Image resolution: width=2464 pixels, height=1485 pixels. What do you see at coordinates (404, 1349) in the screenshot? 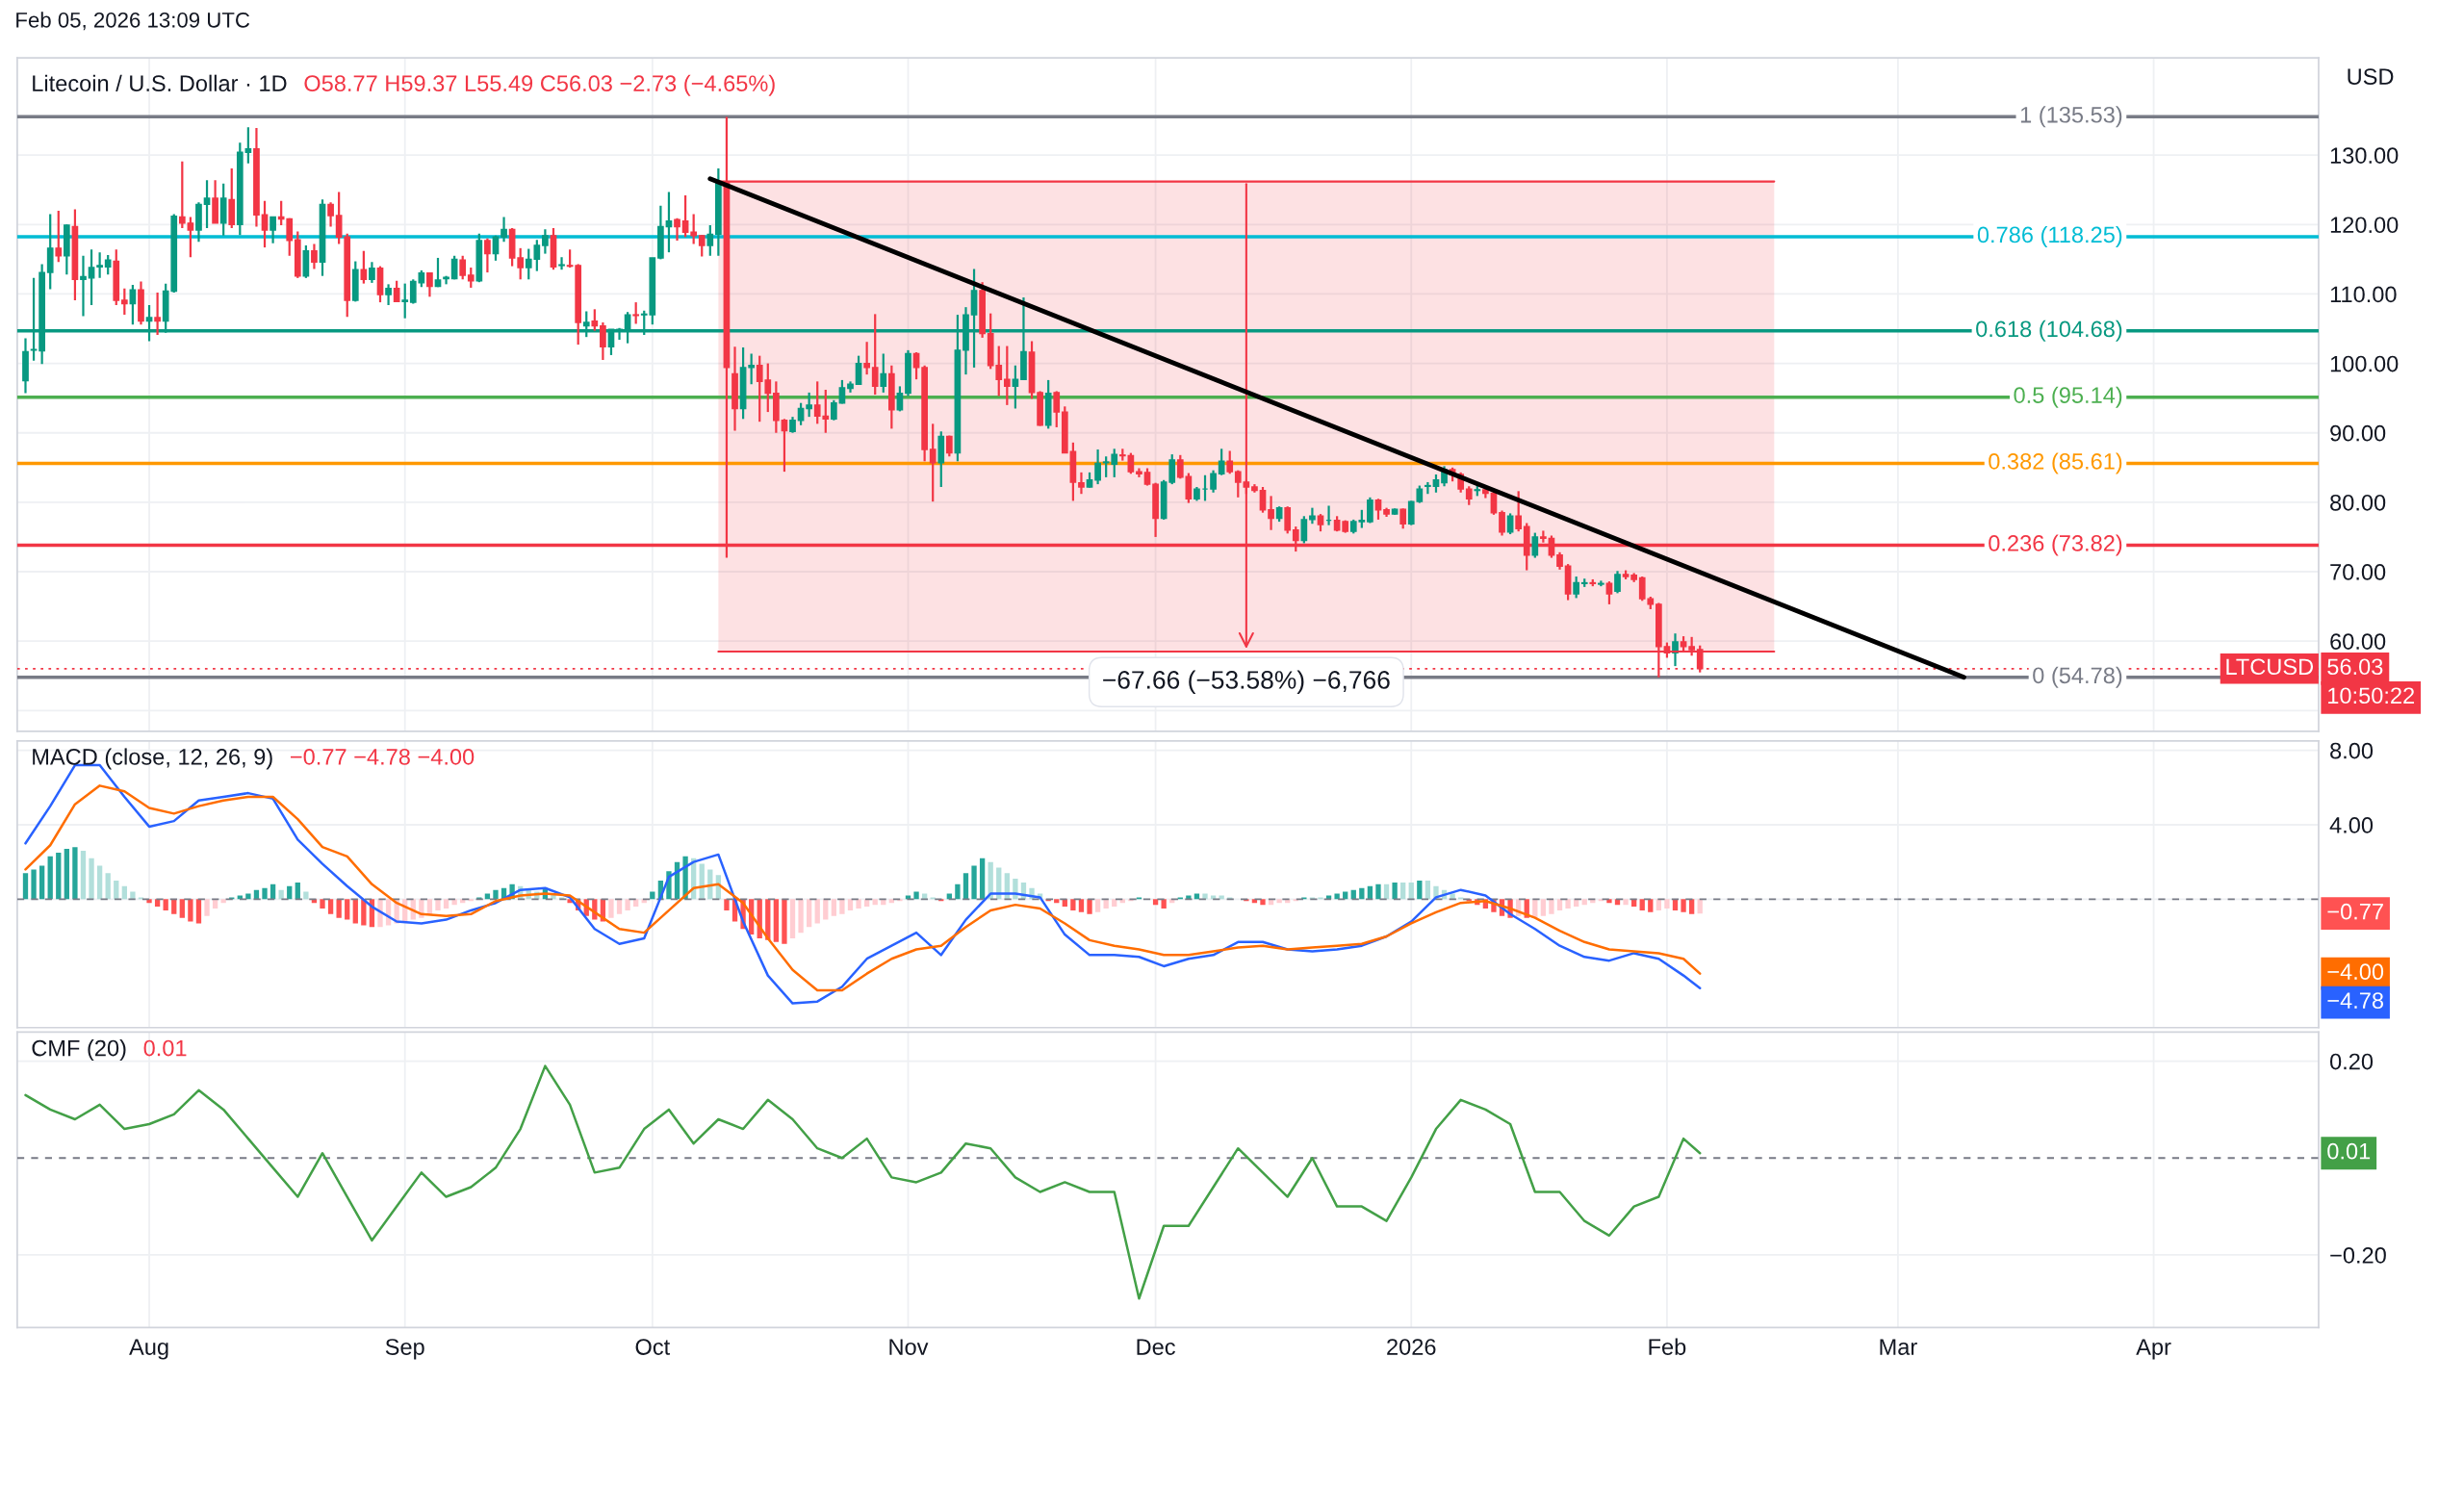
I see `x-tick-label: Sep` at bounding box center [404, 1349].